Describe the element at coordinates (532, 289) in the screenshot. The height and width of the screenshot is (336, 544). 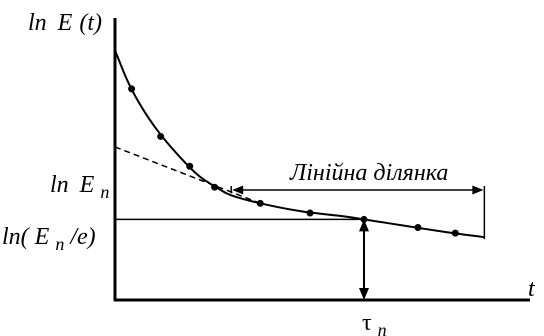
I see `x-axis-label: t` at that location.